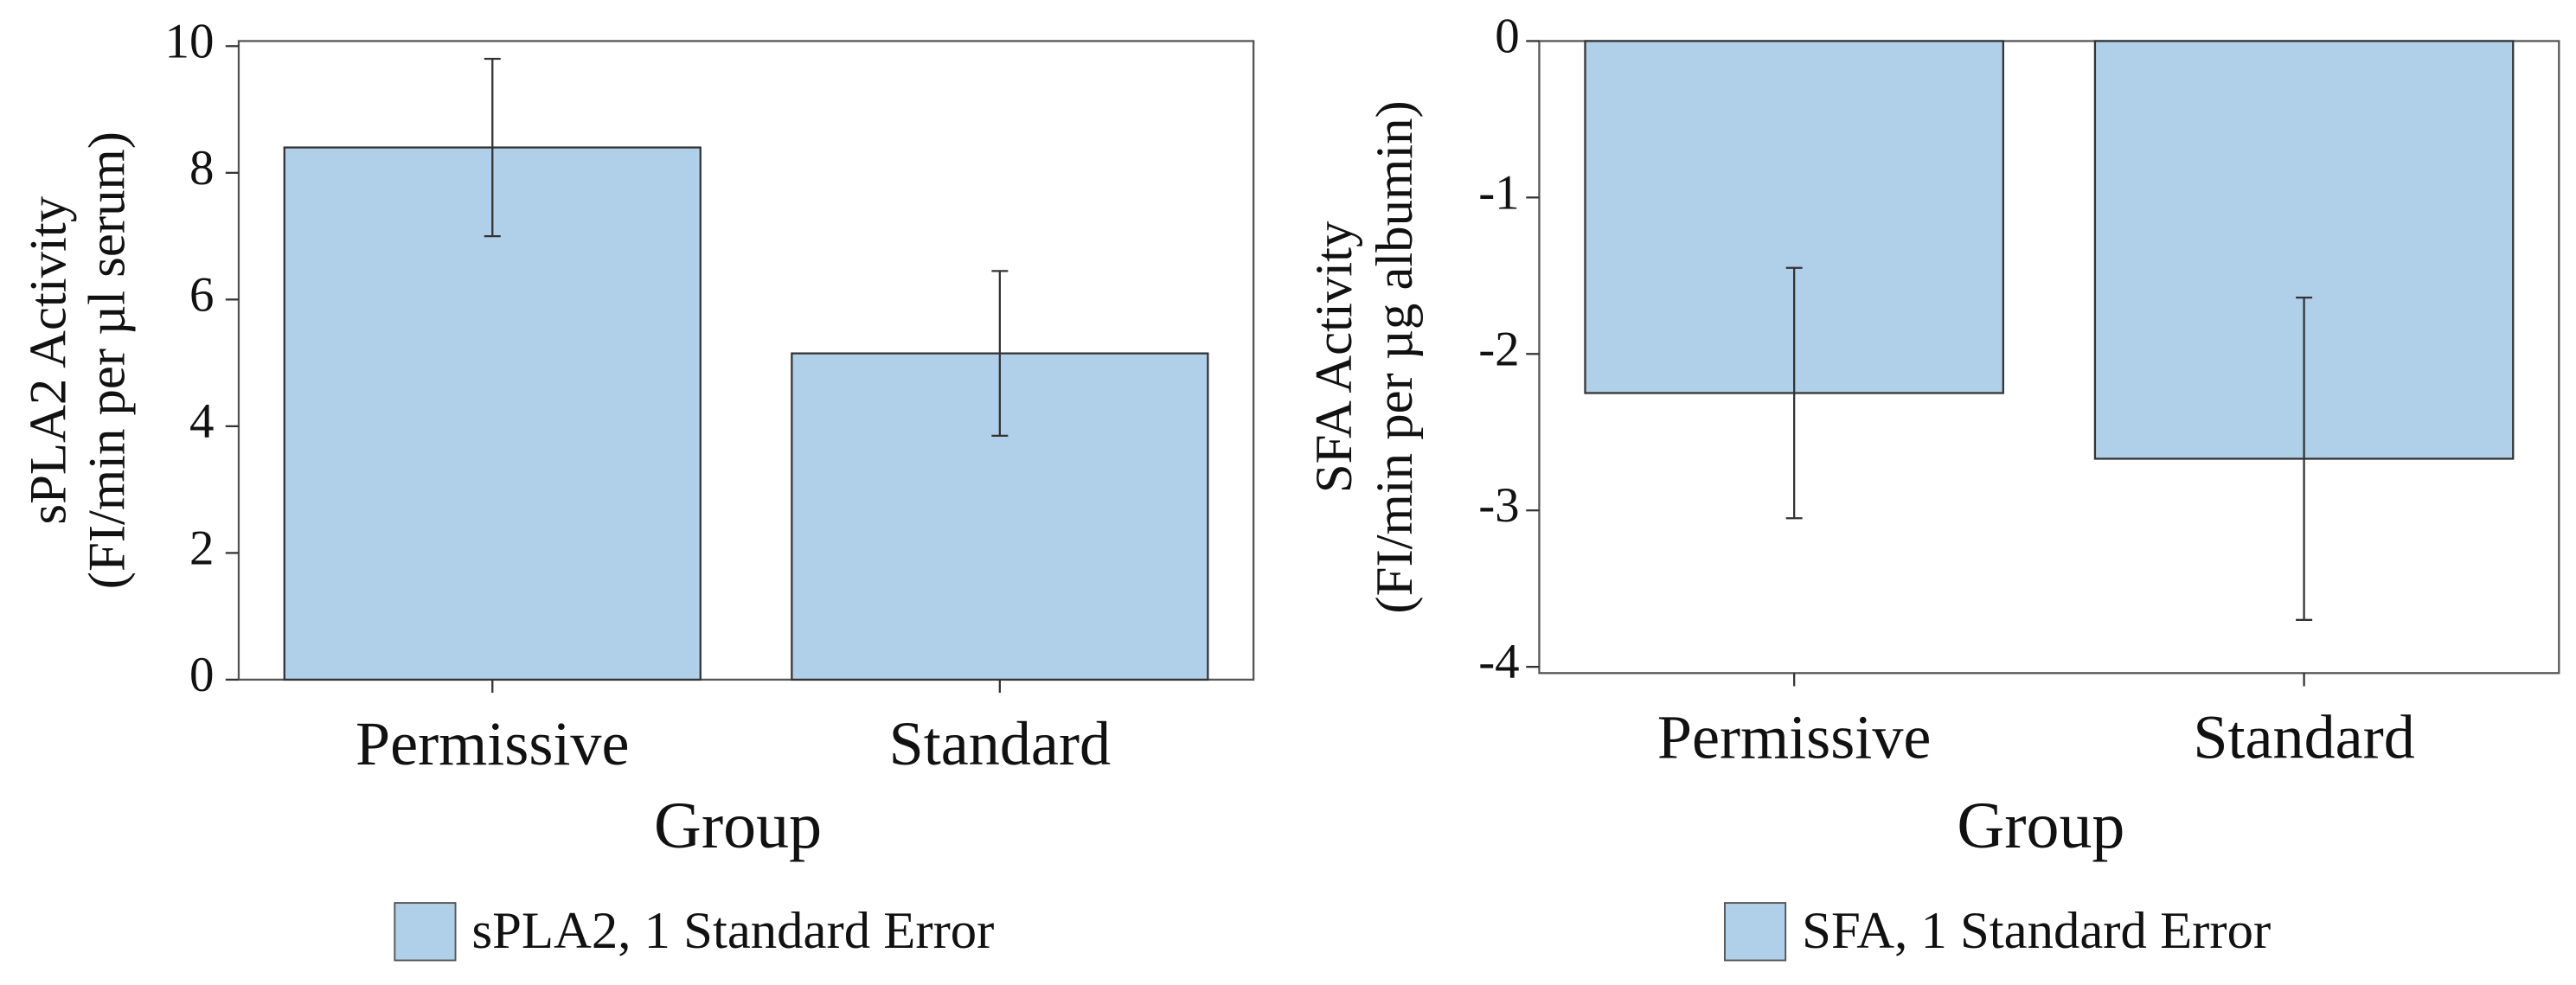 This screenshot has height=985, width=2576. What do you see at coordinates (201, 548) in the screenshot?
I see `y-tick-label: 2` at bounding box center [201, 548].